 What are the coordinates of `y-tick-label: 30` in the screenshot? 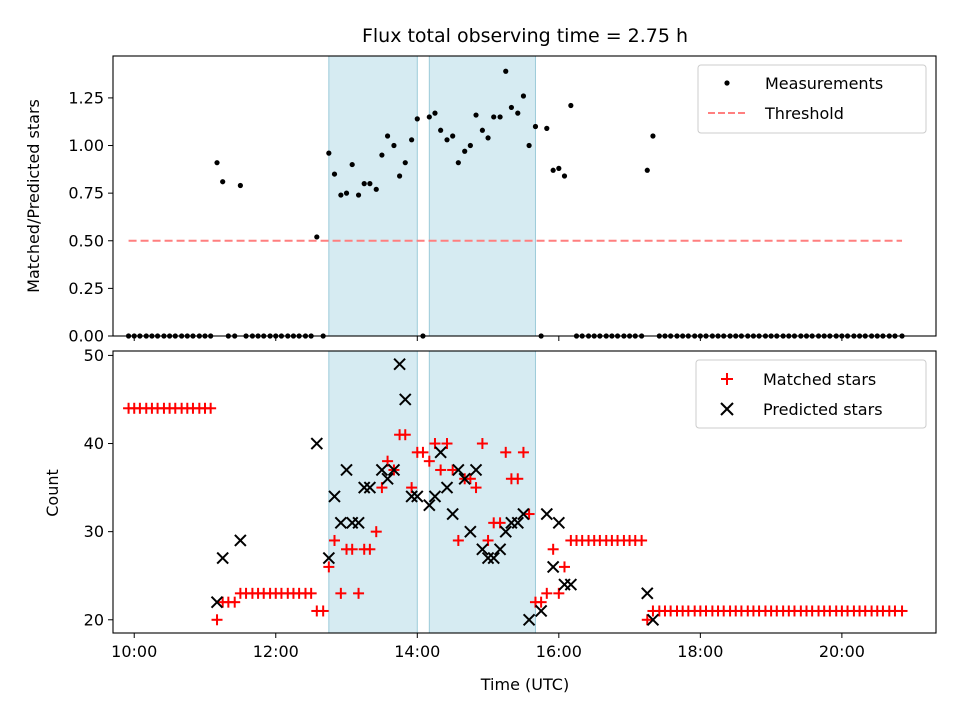 It's located at (94, 531).